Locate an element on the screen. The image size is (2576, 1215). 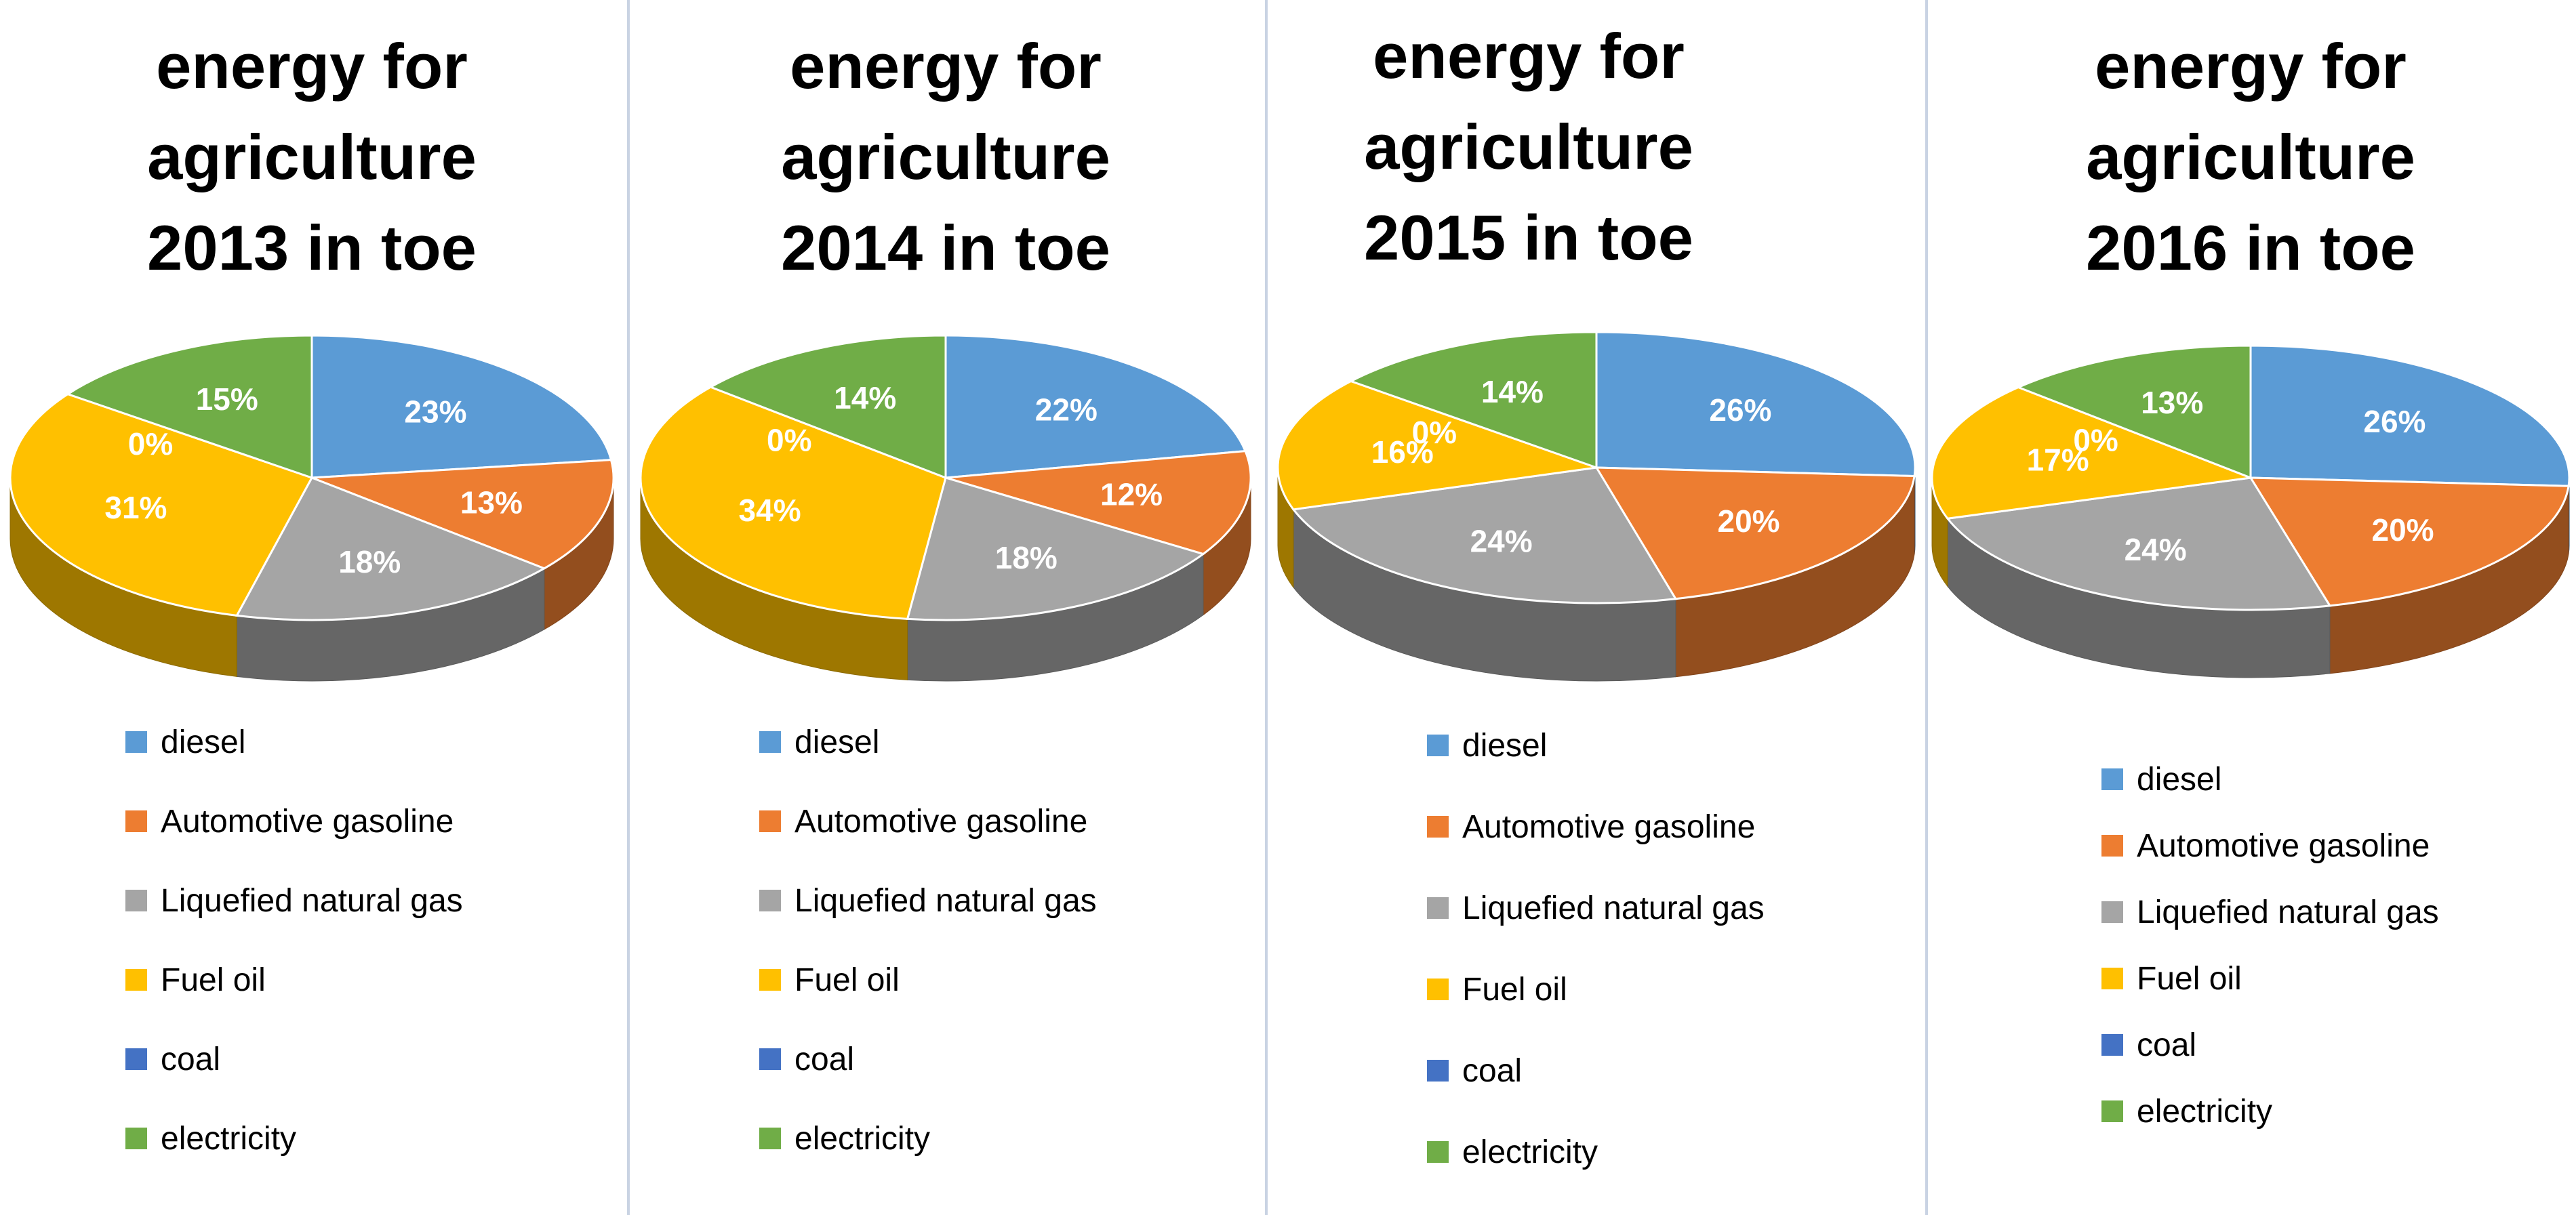
chart-title: energy for agriculture 2013 in toe is located at coordinates (312, 156).